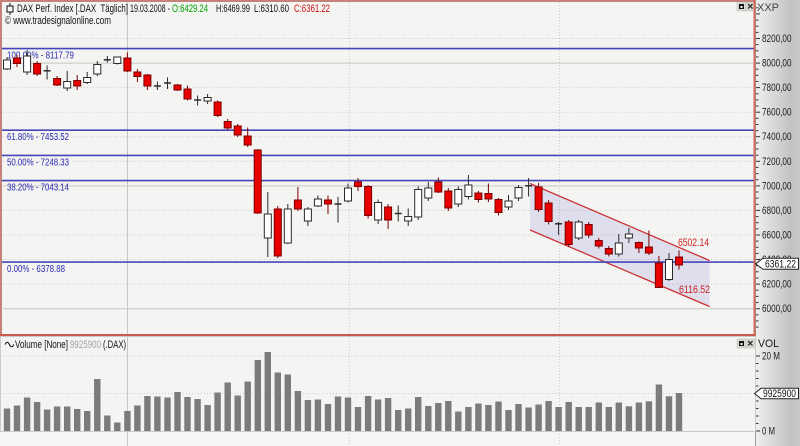  I want to click on svg-text: 6116.52, so click(694, 290).